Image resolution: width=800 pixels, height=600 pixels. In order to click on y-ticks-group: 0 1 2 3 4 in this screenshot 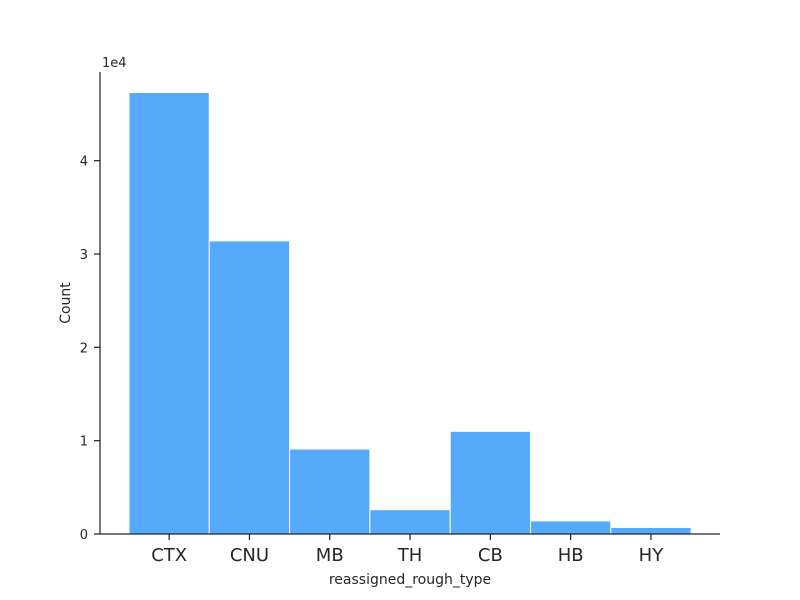, I will do `click(90, 349)`.